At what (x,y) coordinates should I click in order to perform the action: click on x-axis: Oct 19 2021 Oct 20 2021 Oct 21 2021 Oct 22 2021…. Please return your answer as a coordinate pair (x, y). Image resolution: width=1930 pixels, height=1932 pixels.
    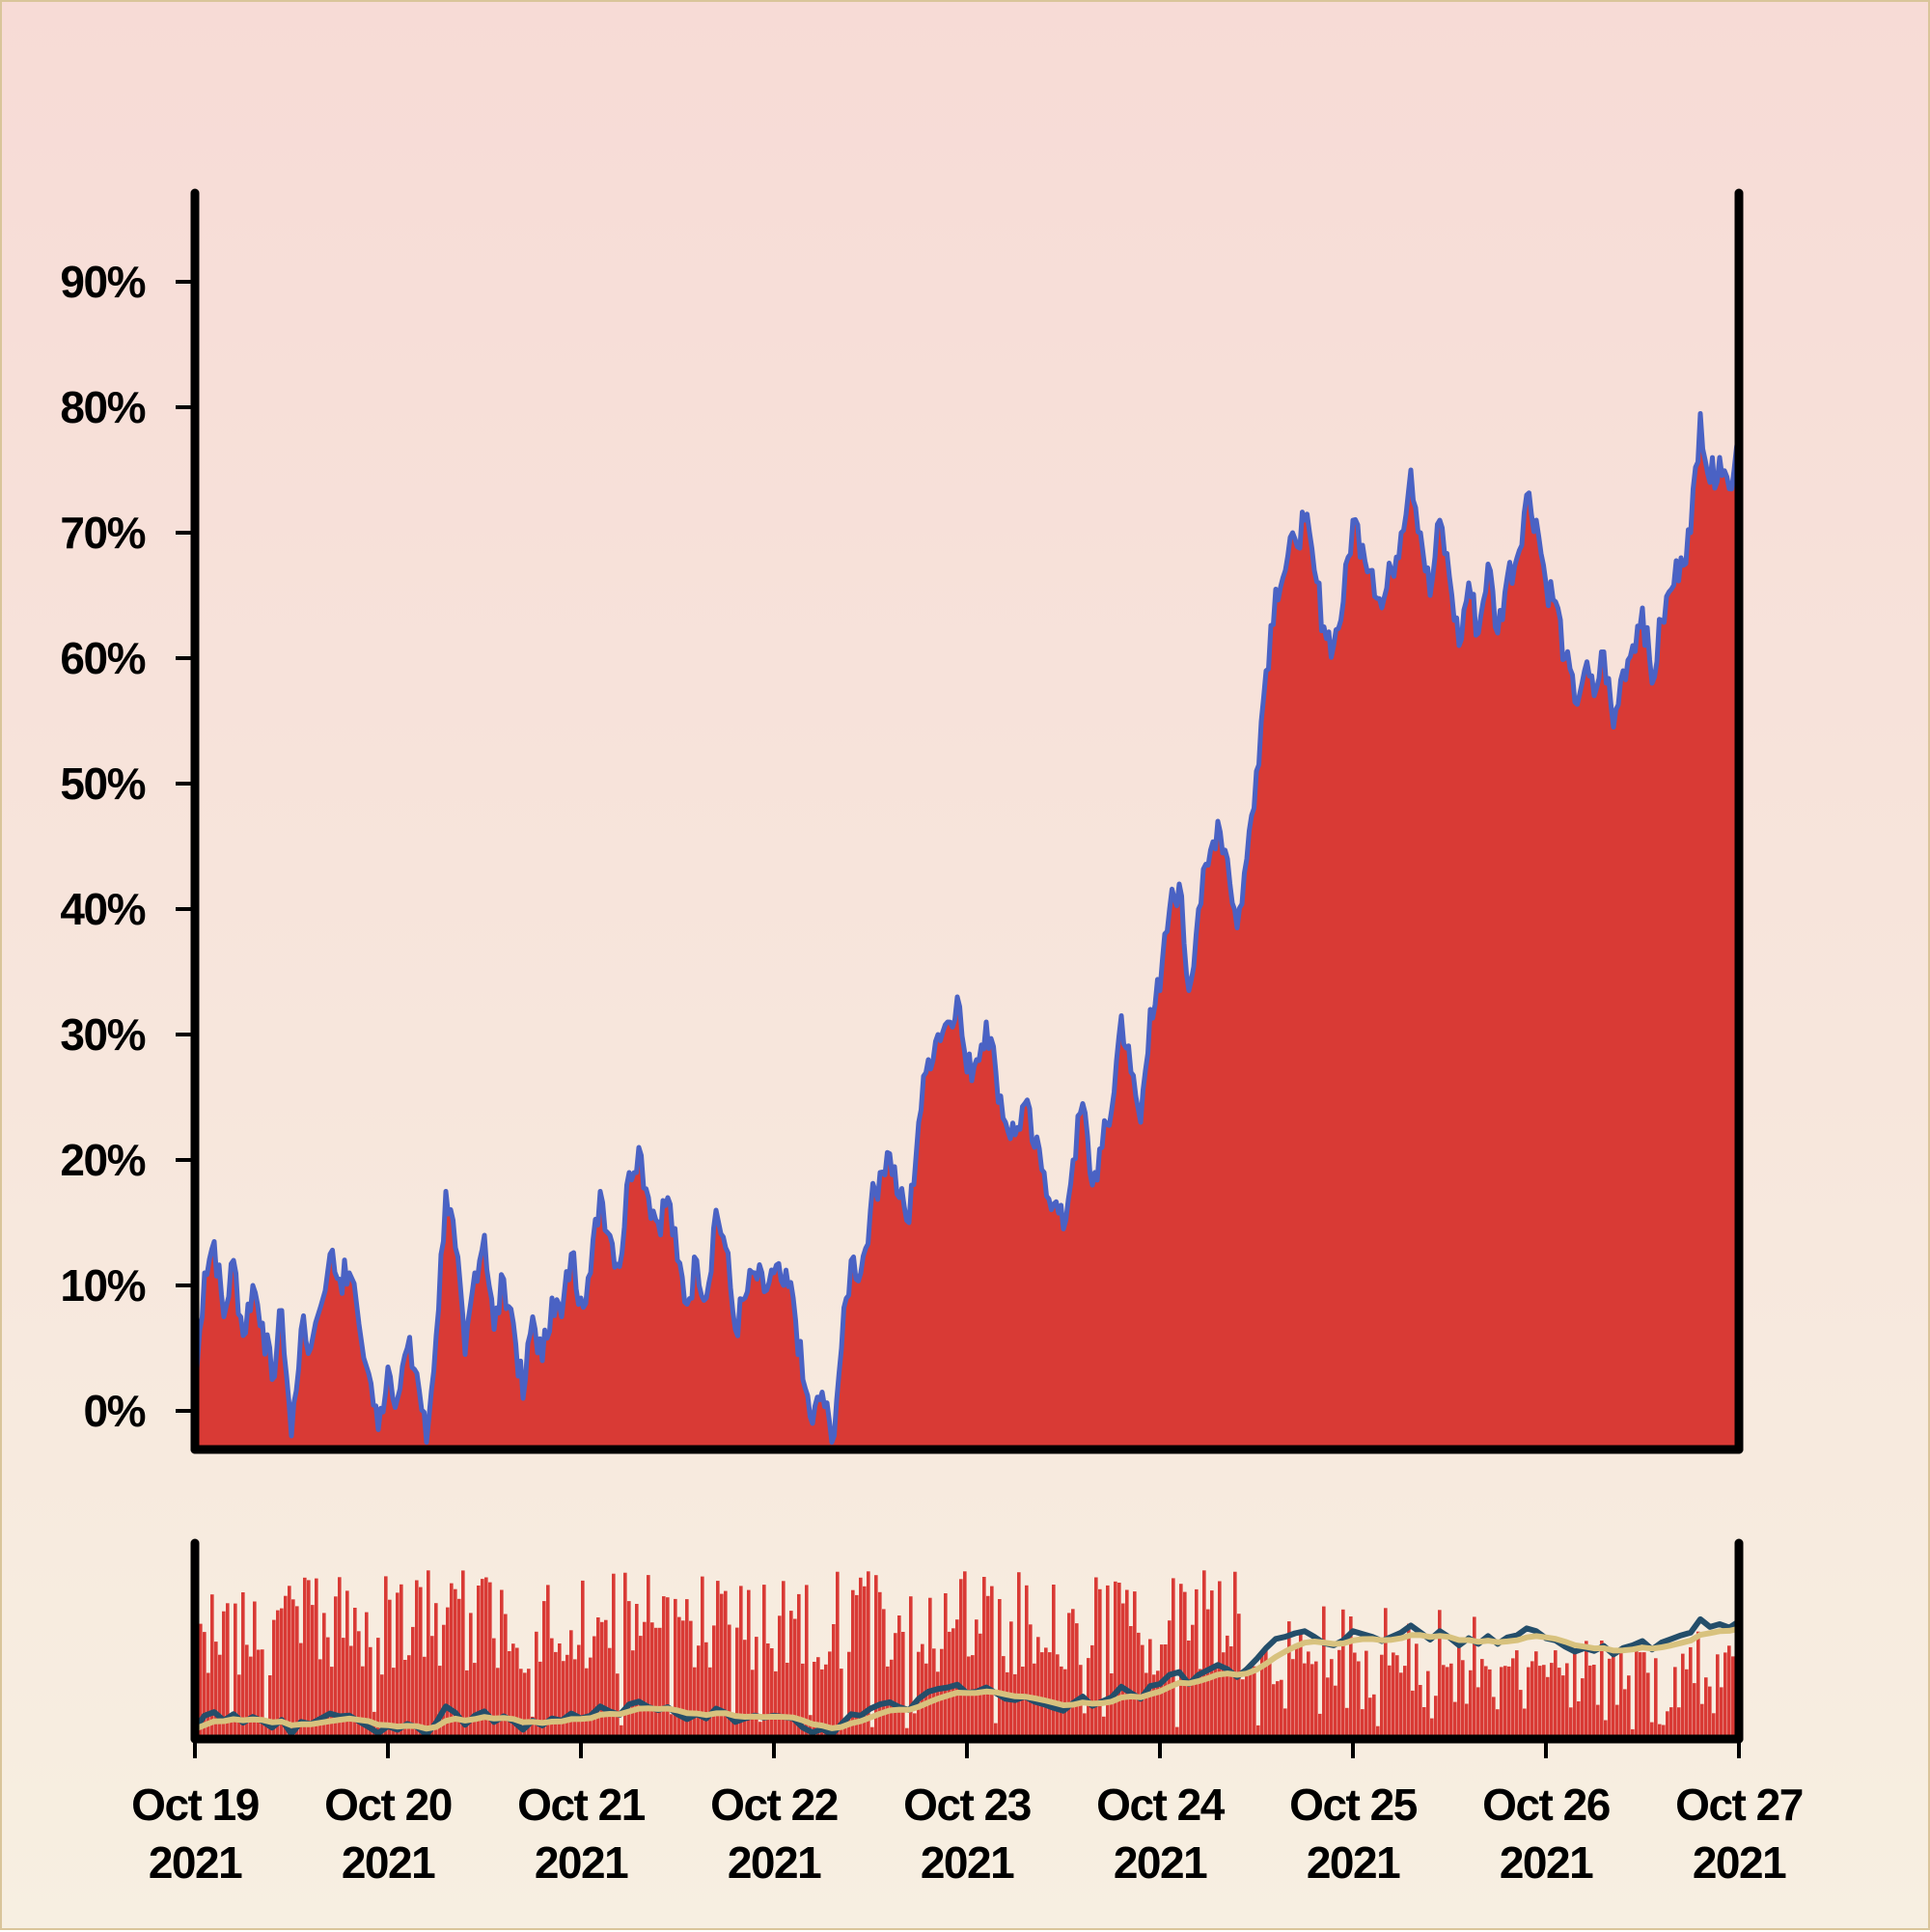
    Looking at the image, I should click on (967, 1813).